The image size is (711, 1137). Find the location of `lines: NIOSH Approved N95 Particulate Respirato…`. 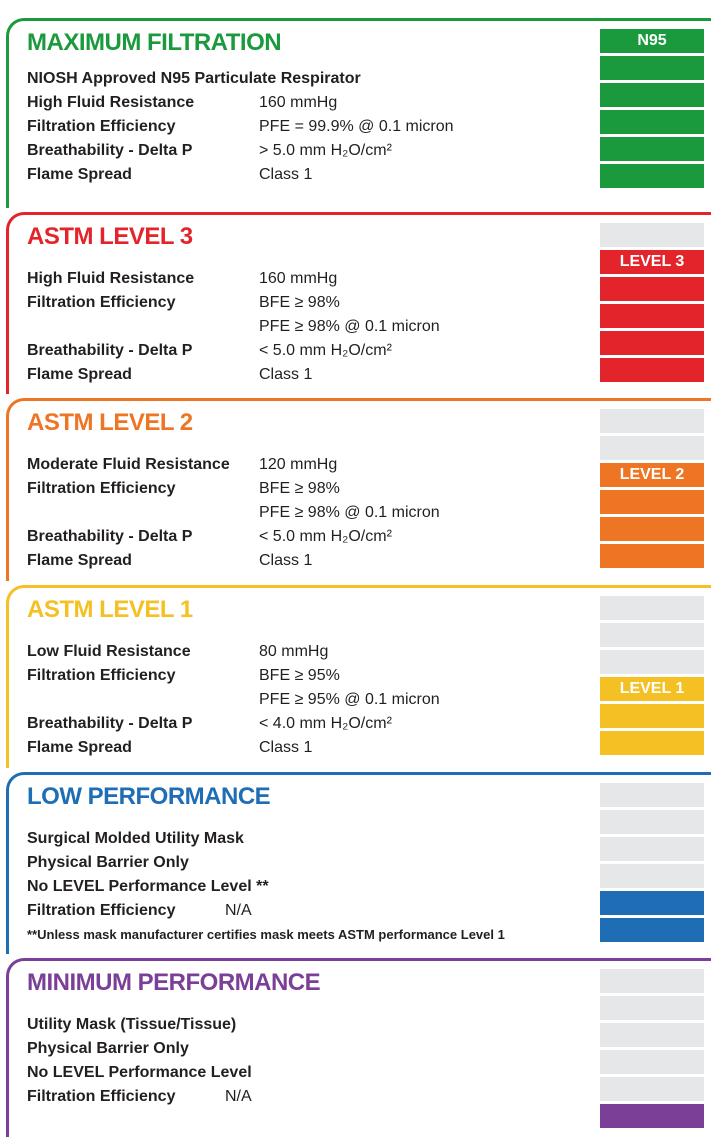

lines: NIOSH Approved N95 Particulate Respirato… is located at coordinates (307, 127).